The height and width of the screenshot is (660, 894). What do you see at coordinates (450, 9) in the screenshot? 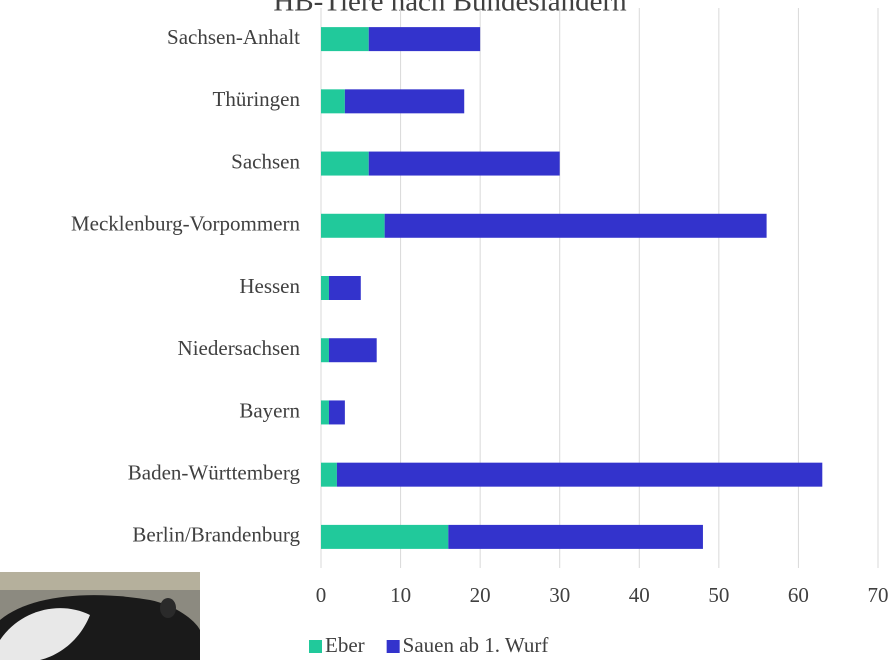
I see `chart-title: HB-Tiere nach Bundesländern` at bounding box center [450, 9].